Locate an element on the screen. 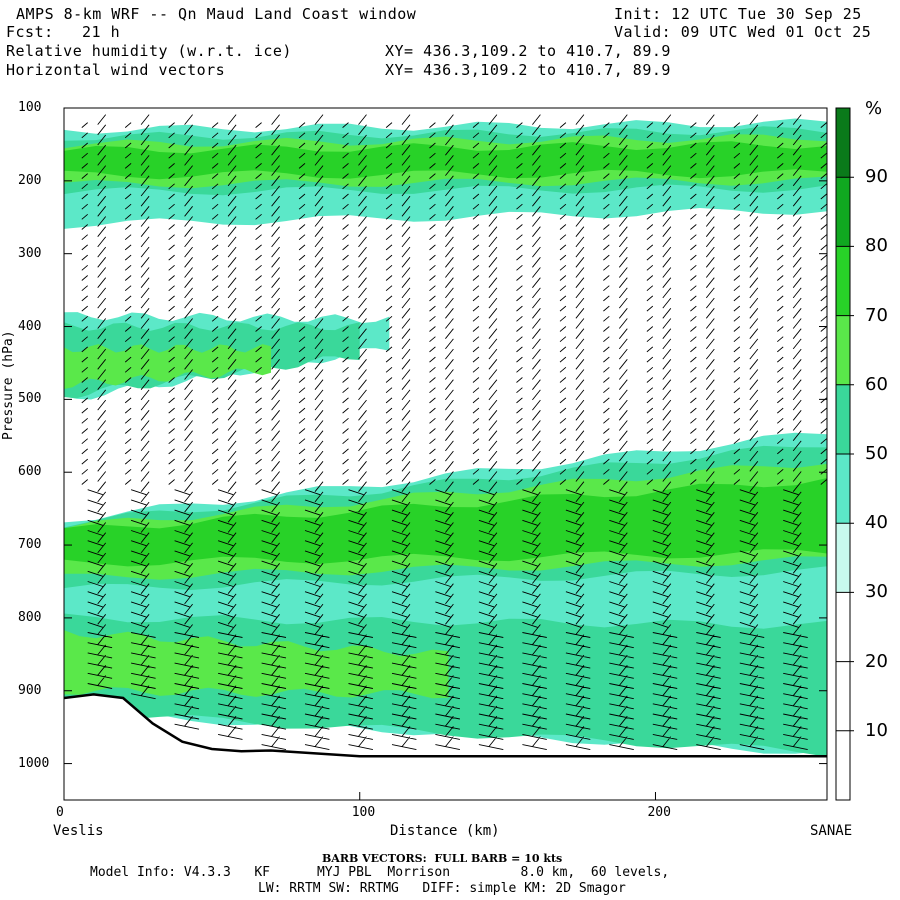 The width and height of the screenshot is (900, 900). forecast-label: Fcst: is located at coordinates (30, 32).